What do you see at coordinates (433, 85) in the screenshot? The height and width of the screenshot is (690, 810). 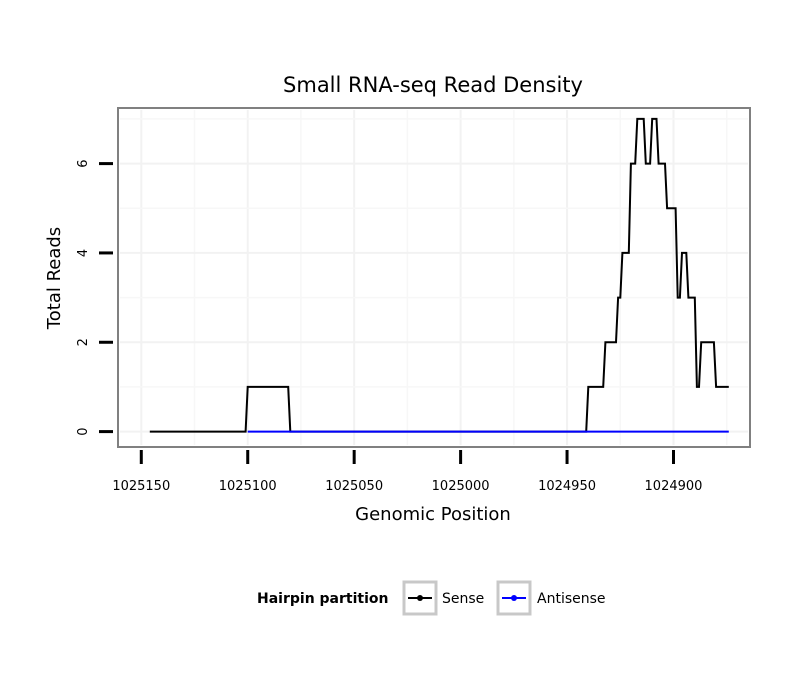 I see `chart-title: Small RNA-seq Read Density` at bounding box center [433, 85].